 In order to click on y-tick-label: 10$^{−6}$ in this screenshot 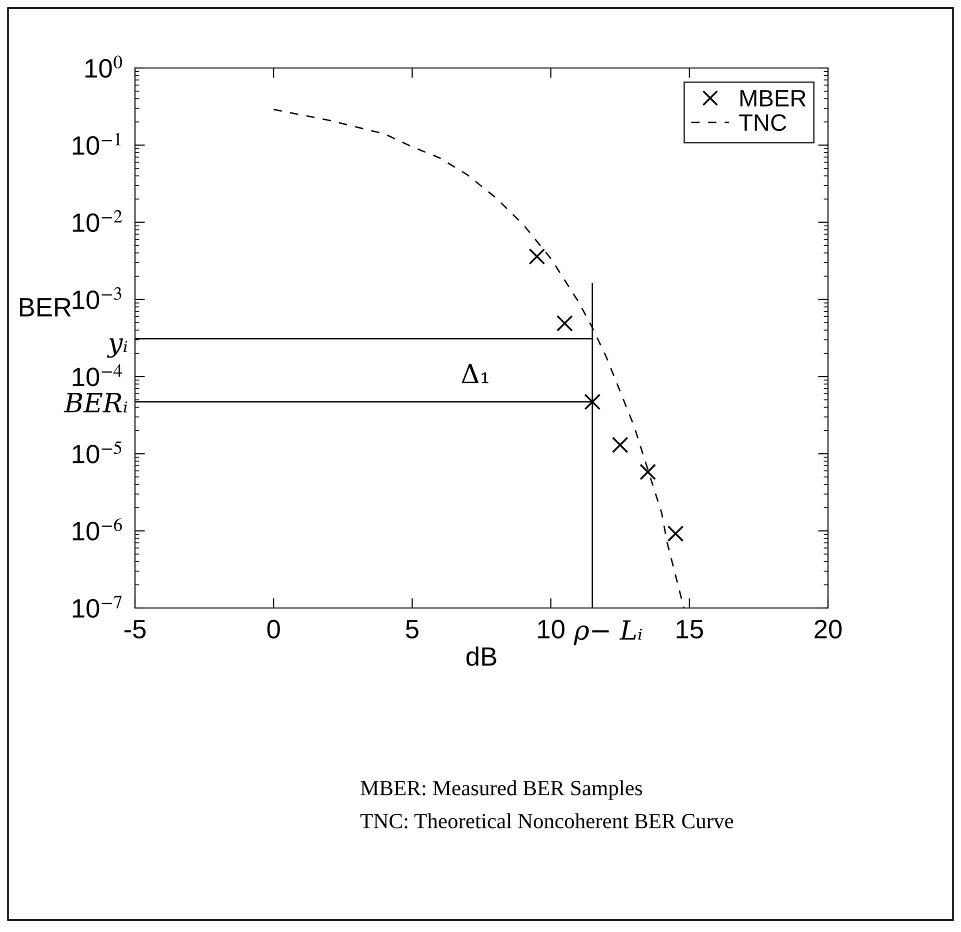, I will do `click(97, 529)`.